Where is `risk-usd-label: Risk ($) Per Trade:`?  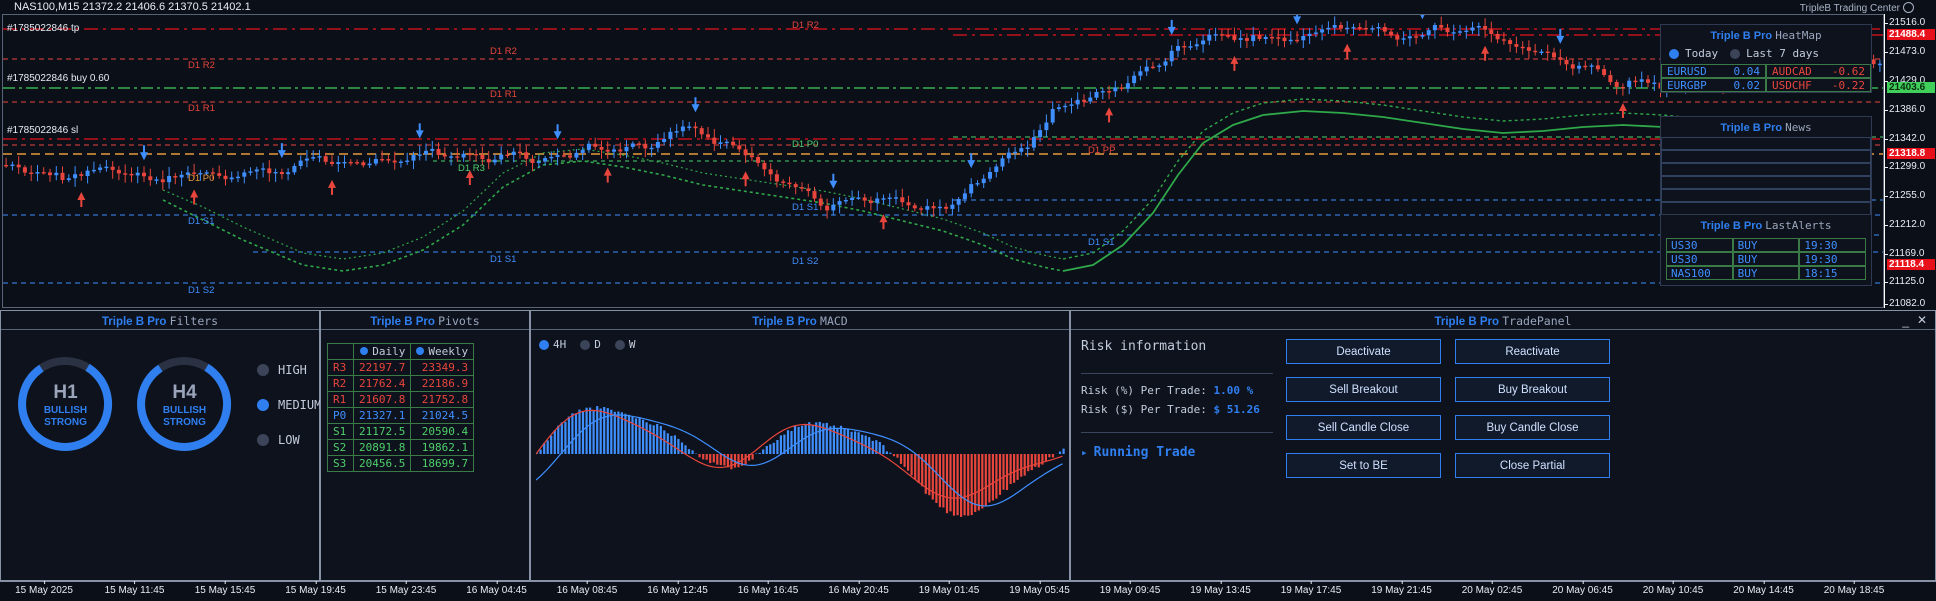 risk-usd-label: Risk ($) Per Trade: is located at coordinates (1144, 409).